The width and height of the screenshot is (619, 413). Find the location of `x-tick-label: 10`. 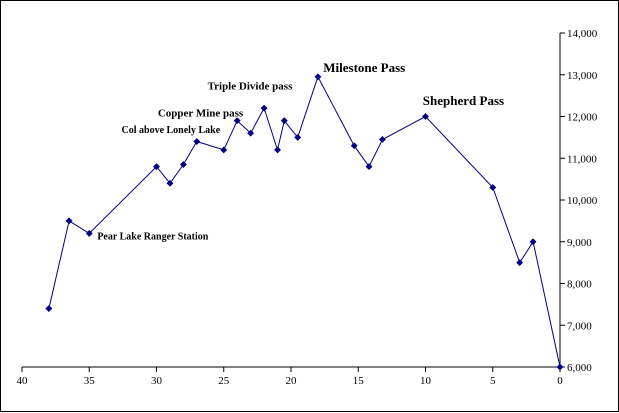

x-tick-label: 10 is located at coordinates (426, 381).